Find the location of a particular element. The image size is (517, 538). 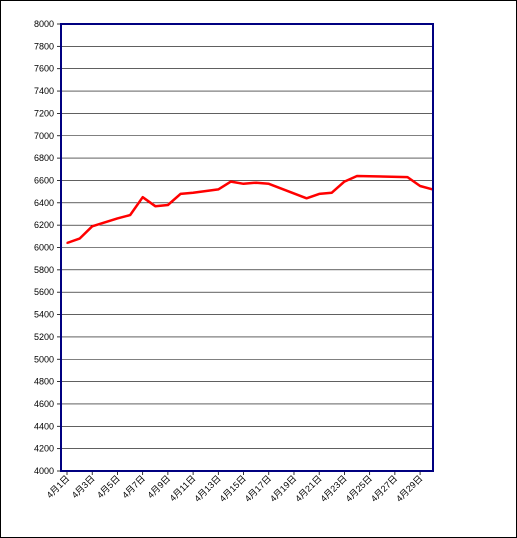

y-tick-label: 6400 is located at coordinates (44, 203).